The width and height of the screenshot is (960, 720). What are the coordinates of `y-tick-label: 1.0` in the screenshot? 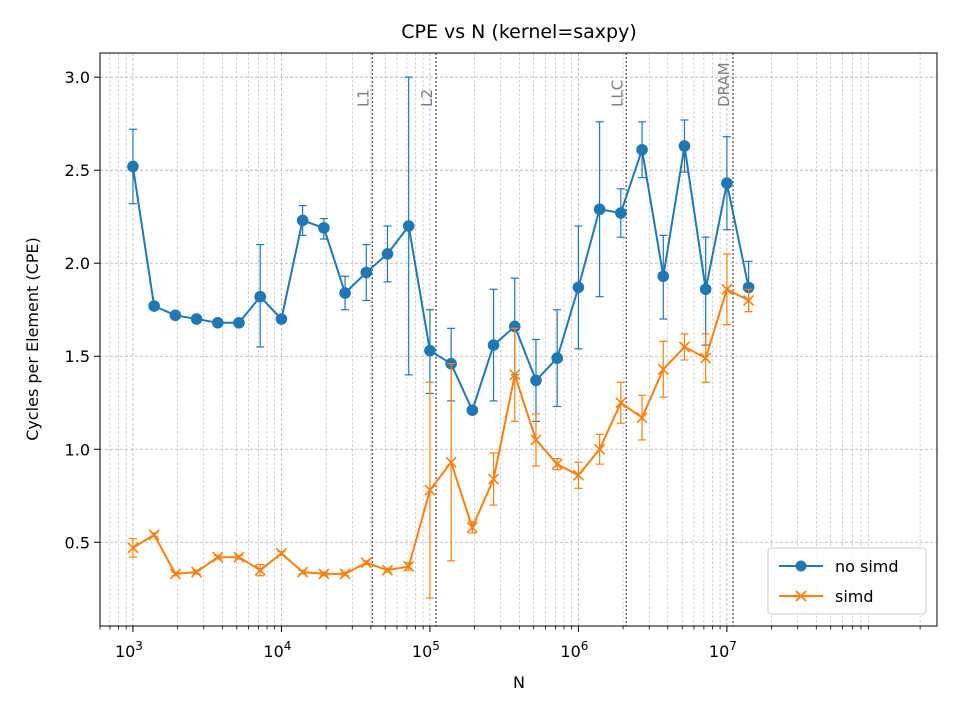 It's located at (77, 449).